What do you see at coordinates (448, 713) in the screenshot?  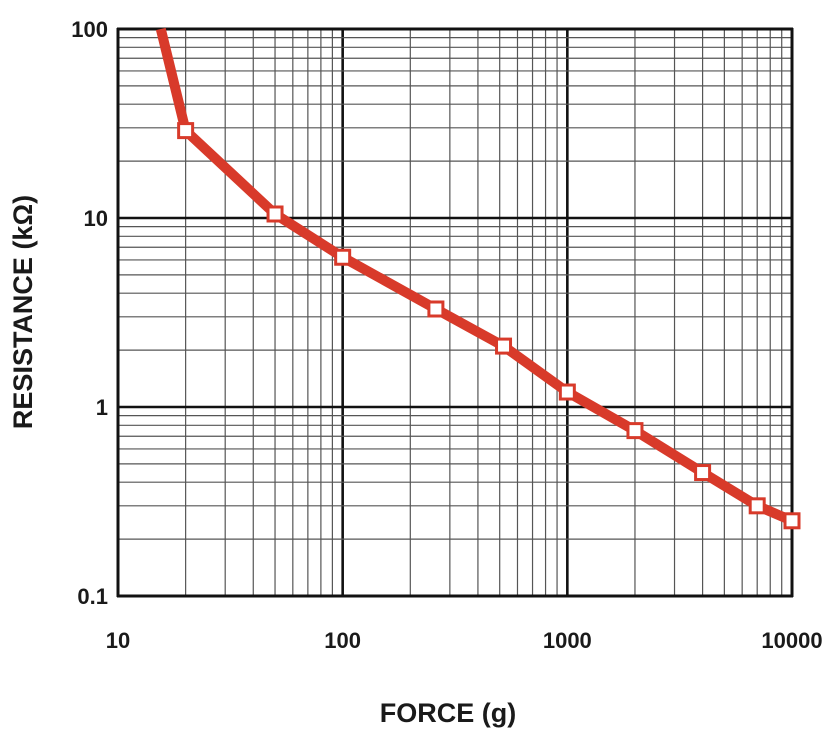 I see `x-axis-title: FORCE (g)` at bounding box center [448, 713].